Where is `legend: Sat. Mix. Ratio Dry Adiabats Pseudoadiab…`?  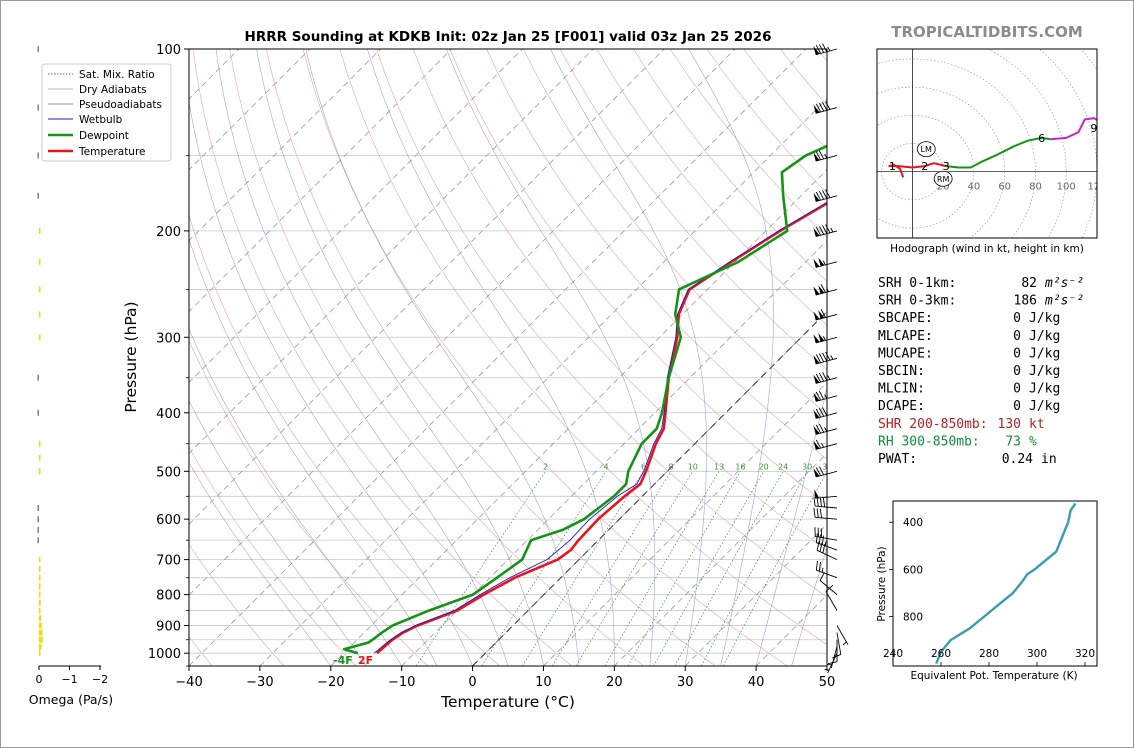 legend: Sat. Mix. Ratio Dry Adiabats Pseudoadiab… is located at coordinates (106, 112).